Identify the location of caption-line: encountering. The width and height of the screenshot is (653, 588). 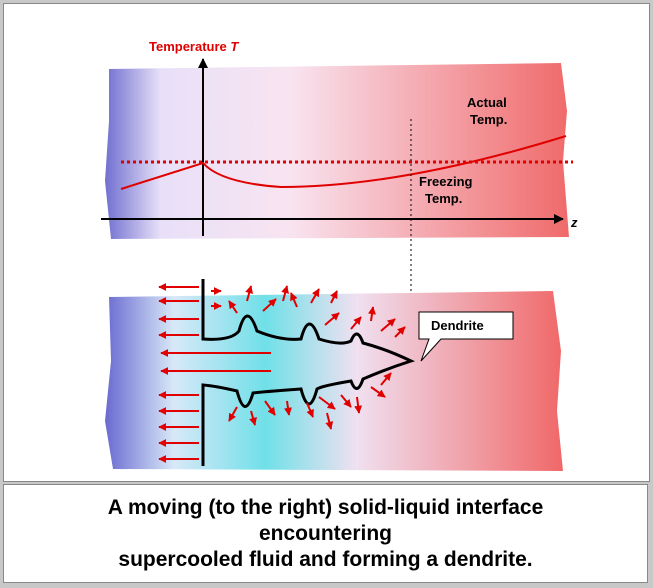
(325, 533).